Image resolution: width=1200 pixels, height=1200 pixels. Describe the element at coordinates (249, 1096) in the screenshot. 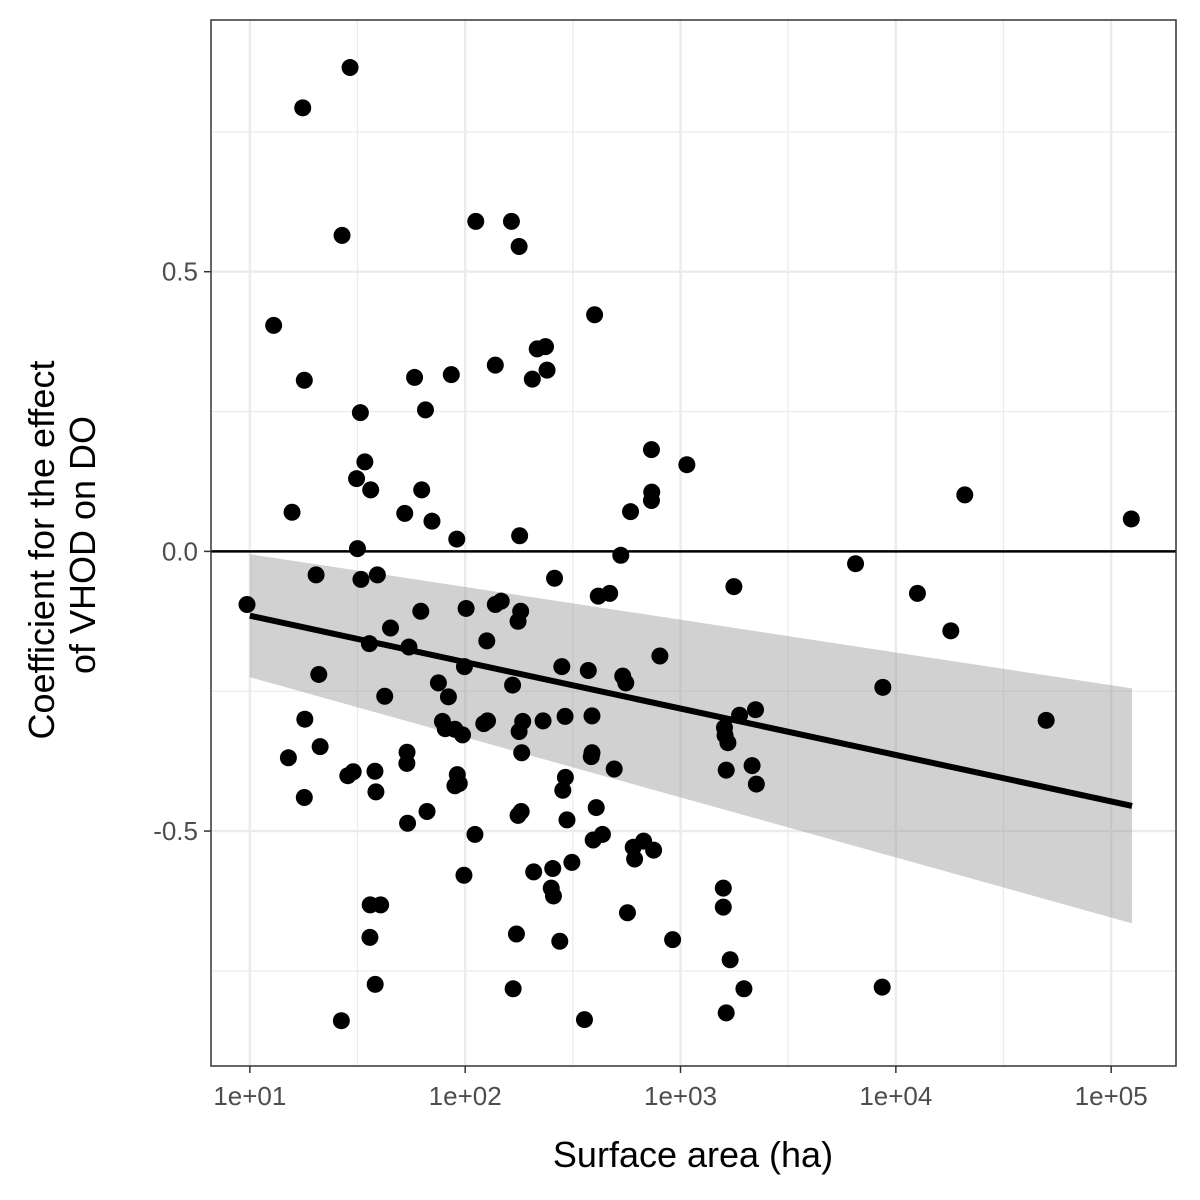

I see `x-tick-label: 1e+01` at that location.